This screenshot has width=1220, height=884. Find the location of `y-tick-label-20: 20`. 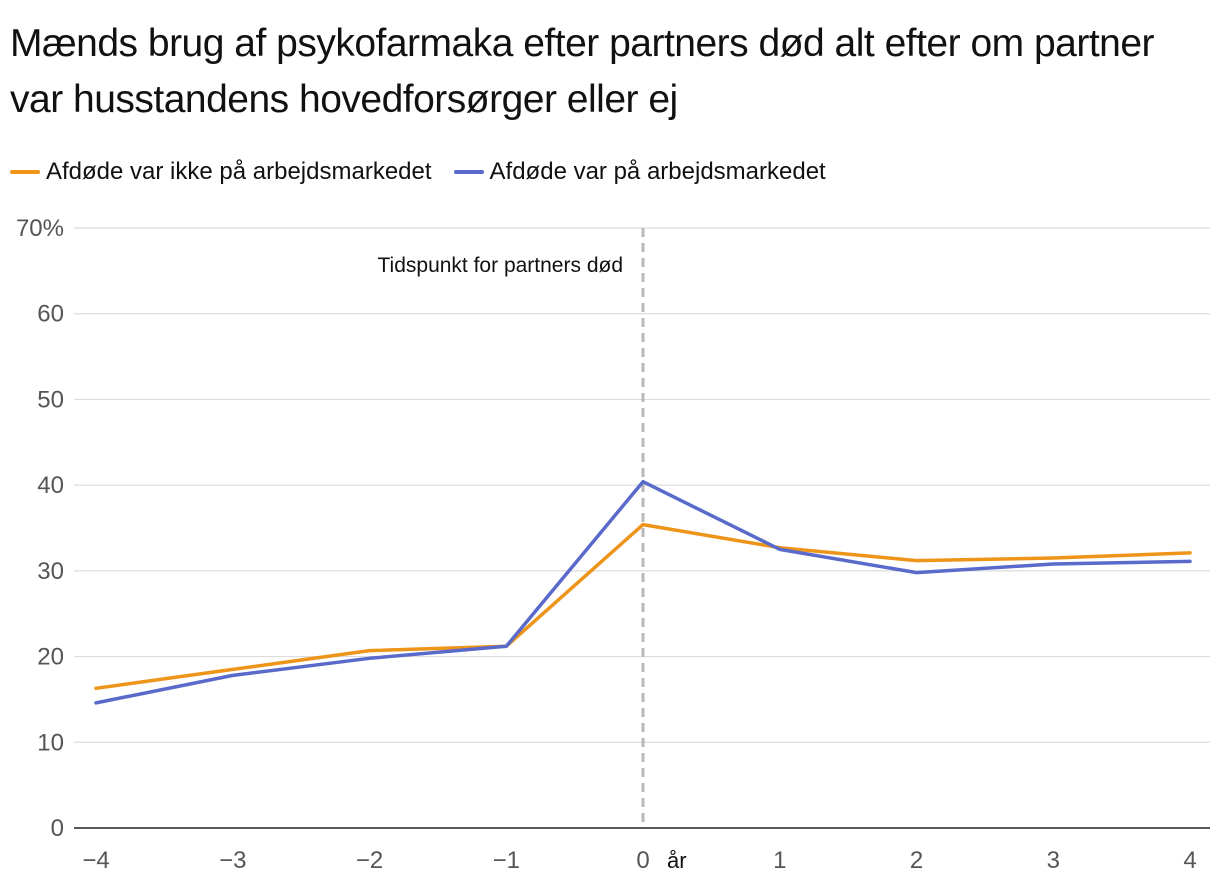

y-tick-label-20: 20 is located at coordinates (50, 657).